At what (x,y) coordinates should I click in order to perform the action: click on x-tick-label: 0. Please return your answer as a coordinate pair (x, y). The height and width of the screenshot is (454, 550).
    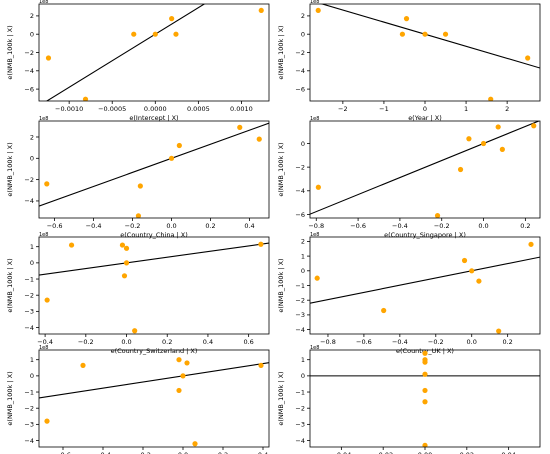
    Looking at the image, I should click on (425, 109).